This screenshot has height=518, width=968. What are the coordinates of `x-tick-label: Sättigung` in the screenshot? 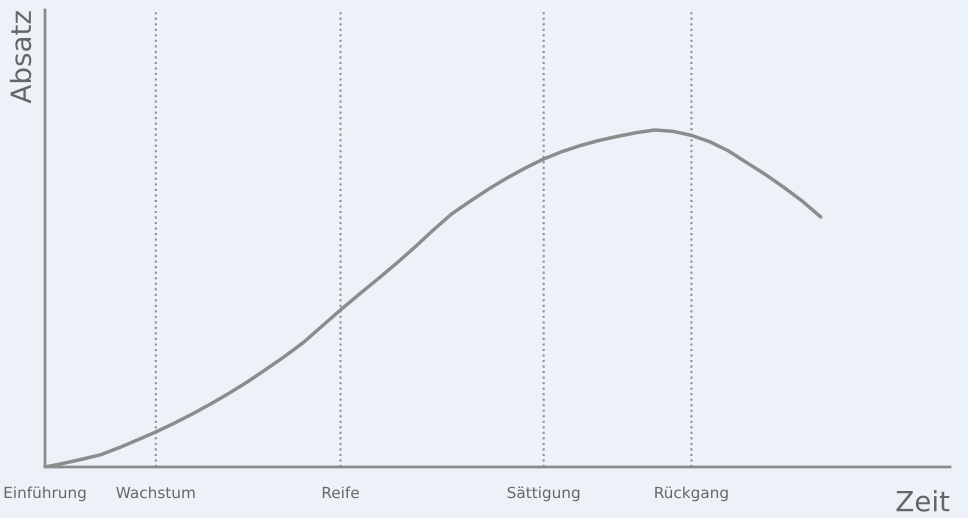 It's located at (544, 494).